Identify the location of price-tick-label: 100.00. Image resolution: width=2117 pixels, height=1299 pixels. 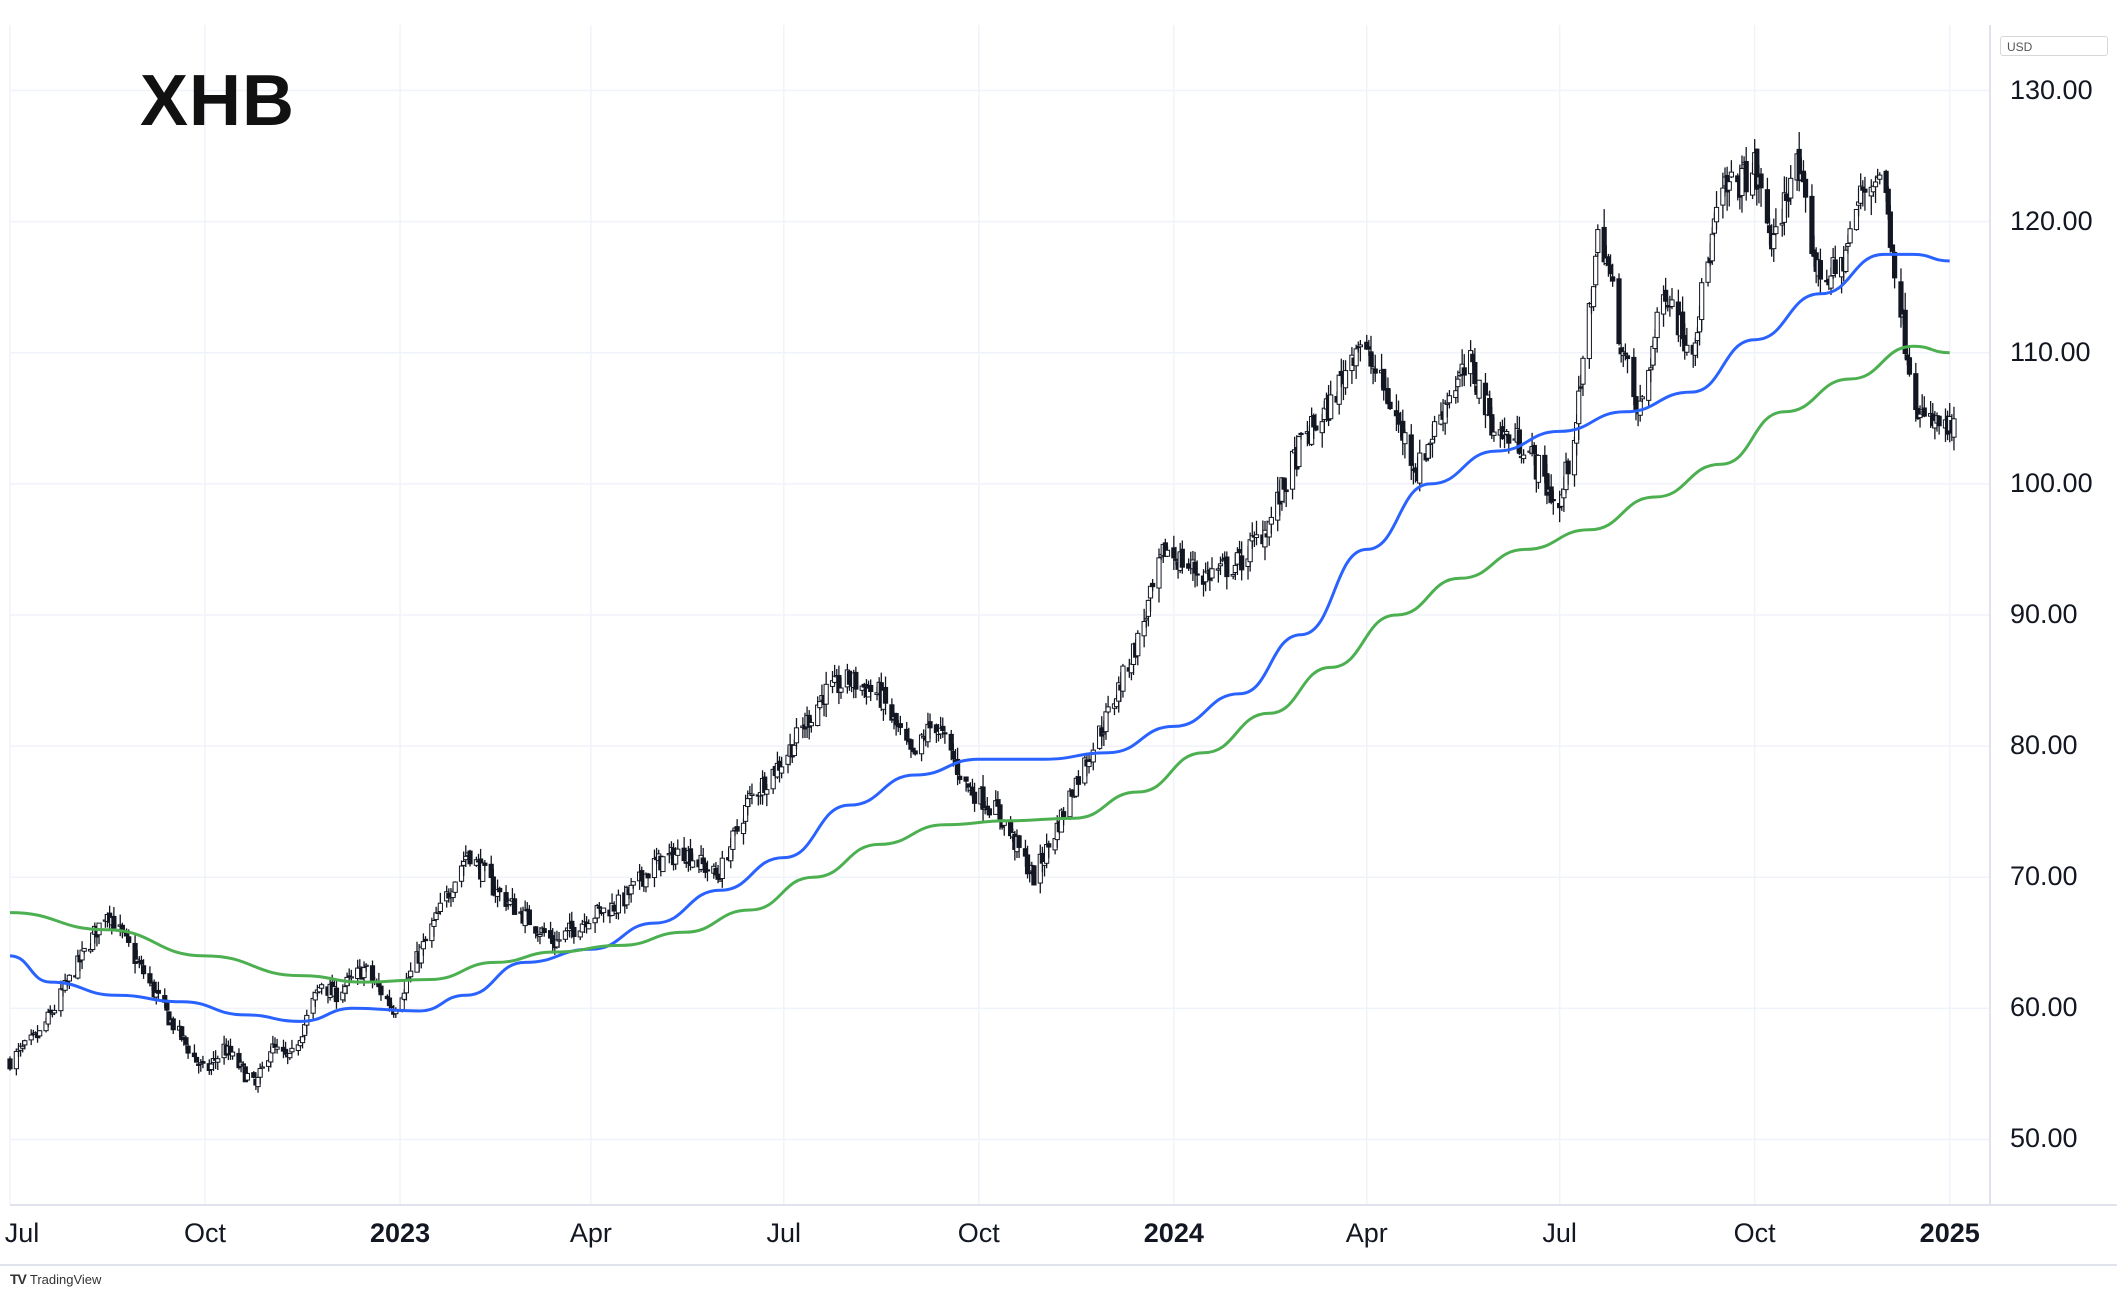
(2051, 482).